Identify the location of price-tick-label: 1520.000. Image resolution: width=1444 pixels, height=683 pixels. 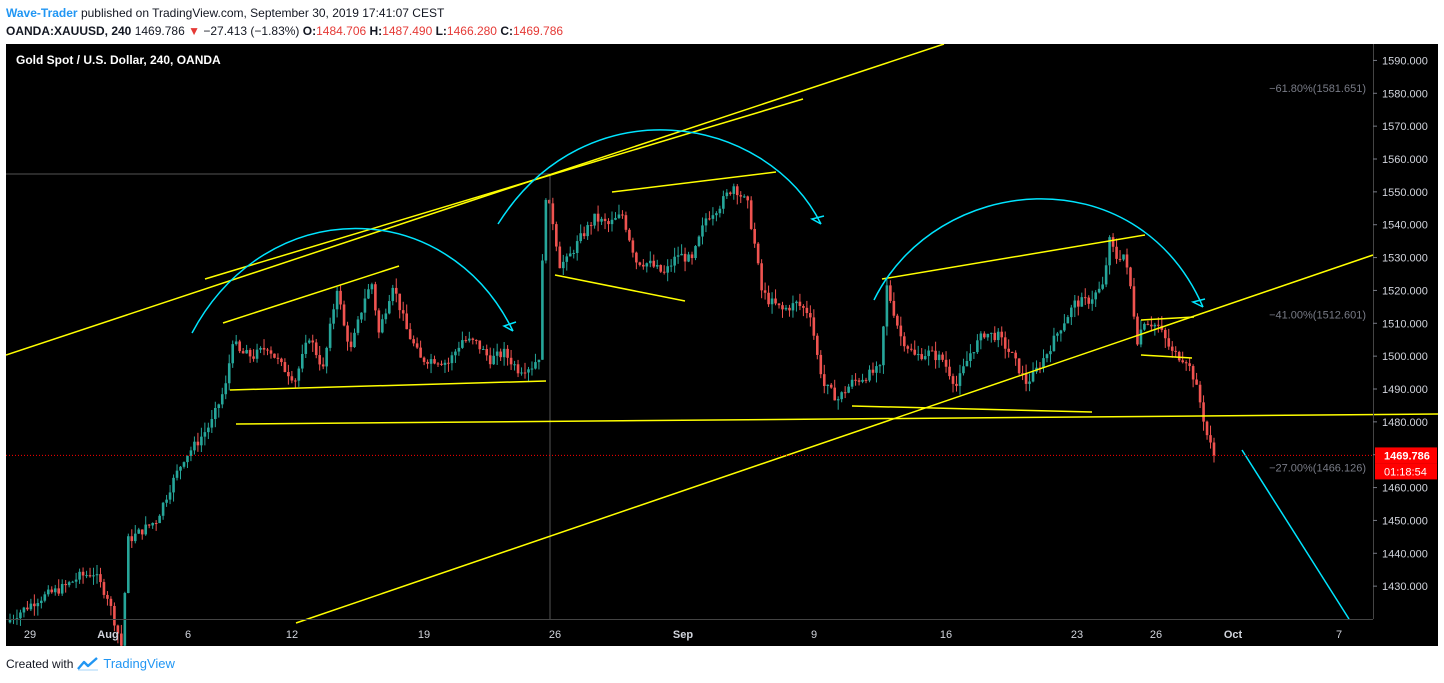
(1405, 291).